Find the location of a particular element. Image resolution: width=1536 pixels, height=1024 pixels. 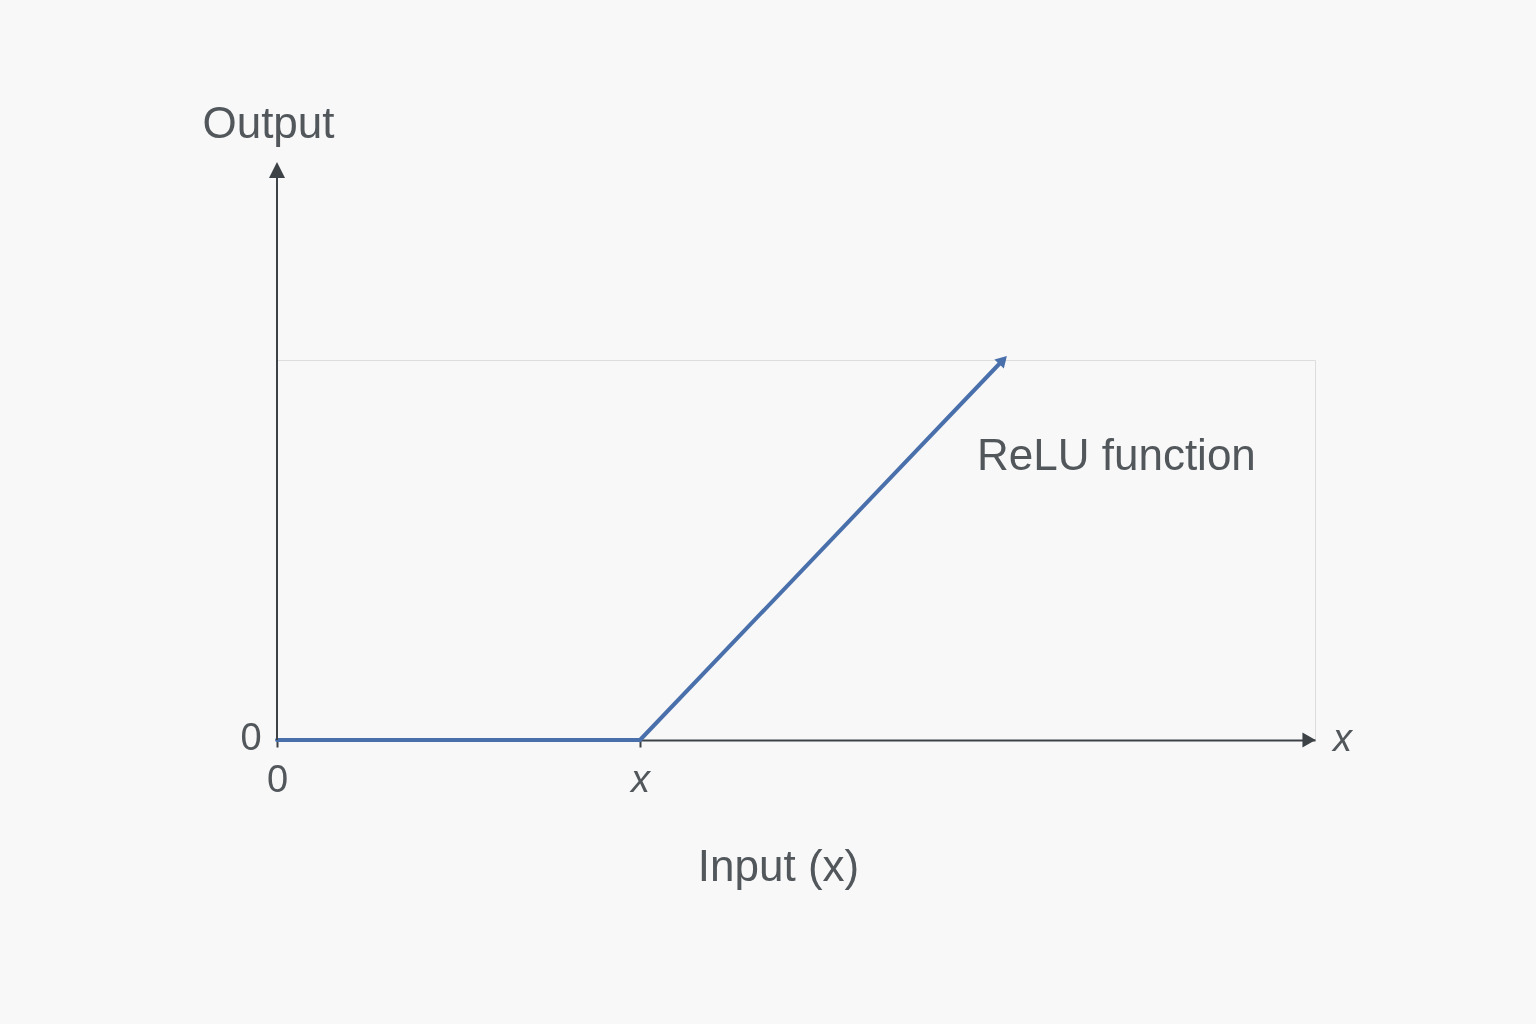

text: x is located at coordinates (1342, 738).